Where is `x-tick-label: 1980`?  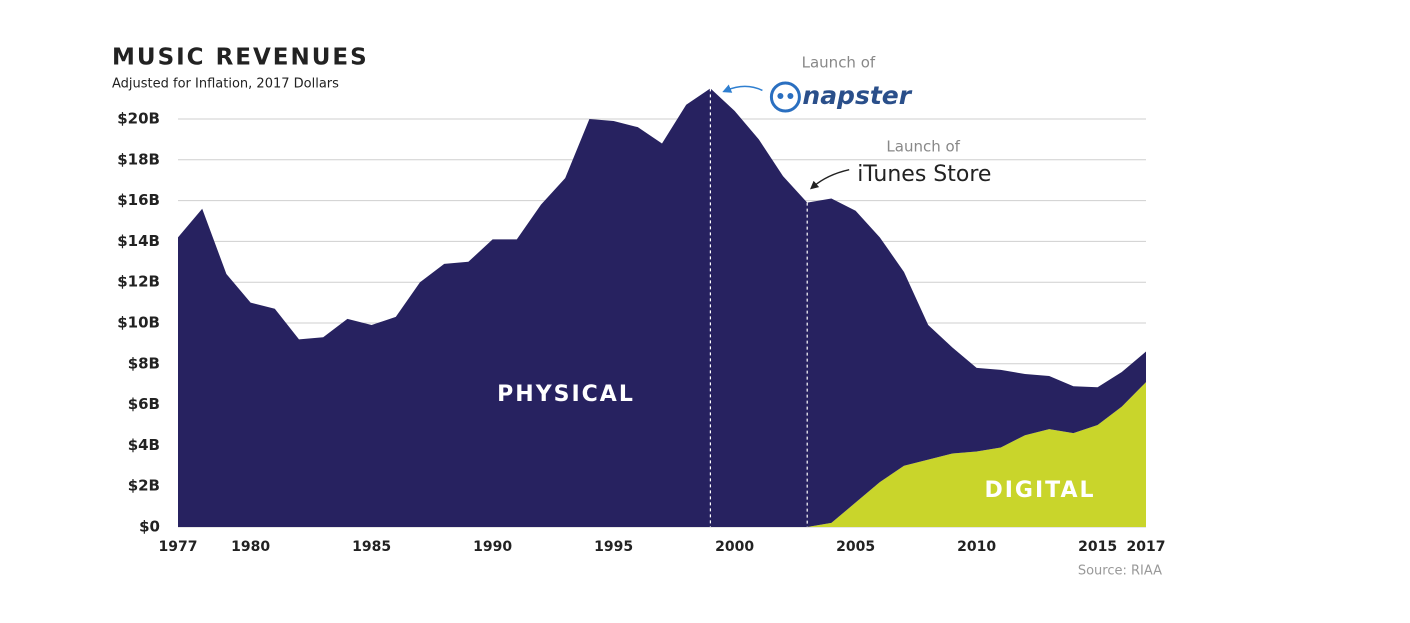
x-tick-label: 1980 is located at coordinates (250, 547).